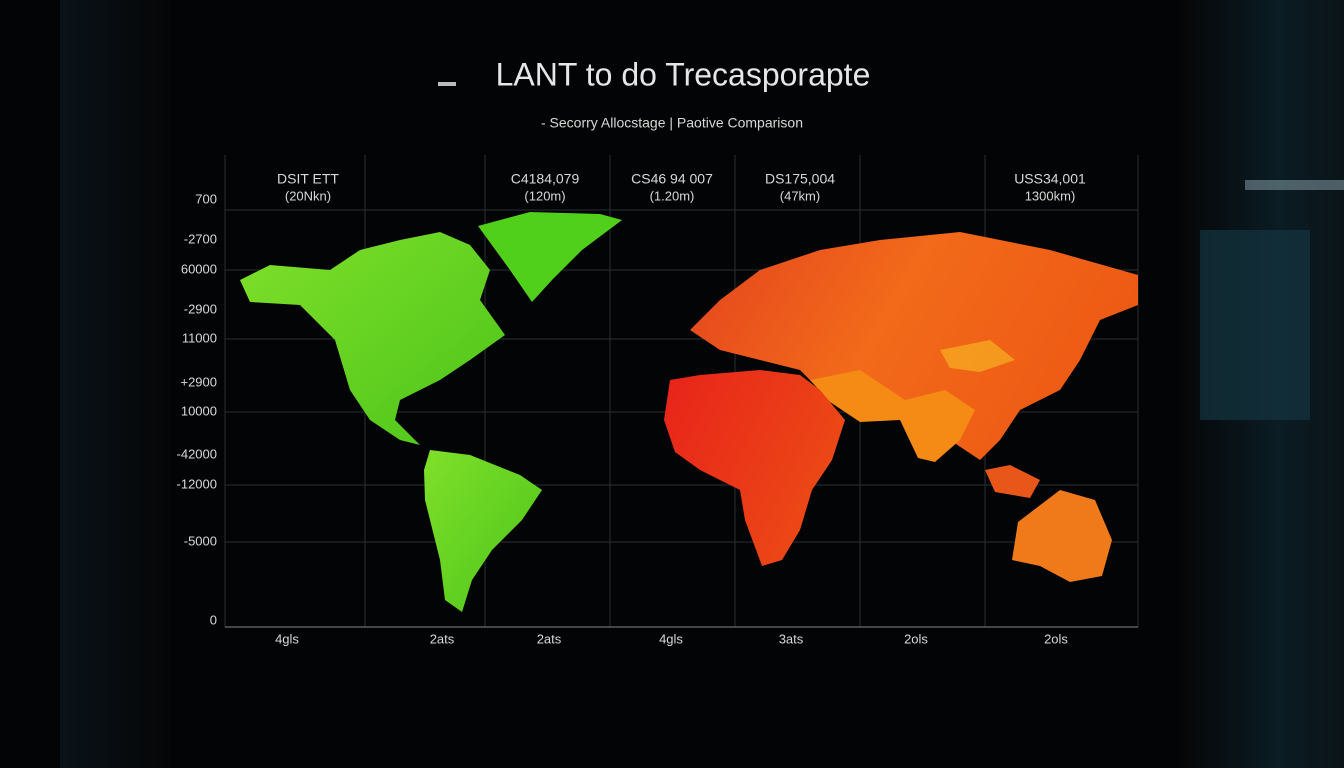 The height and width of the screenshot is (768, 1344). What do you see at coordinates (977, 356) in the screenshot?
I see `china-highlight` at bounding box center [977, 356].